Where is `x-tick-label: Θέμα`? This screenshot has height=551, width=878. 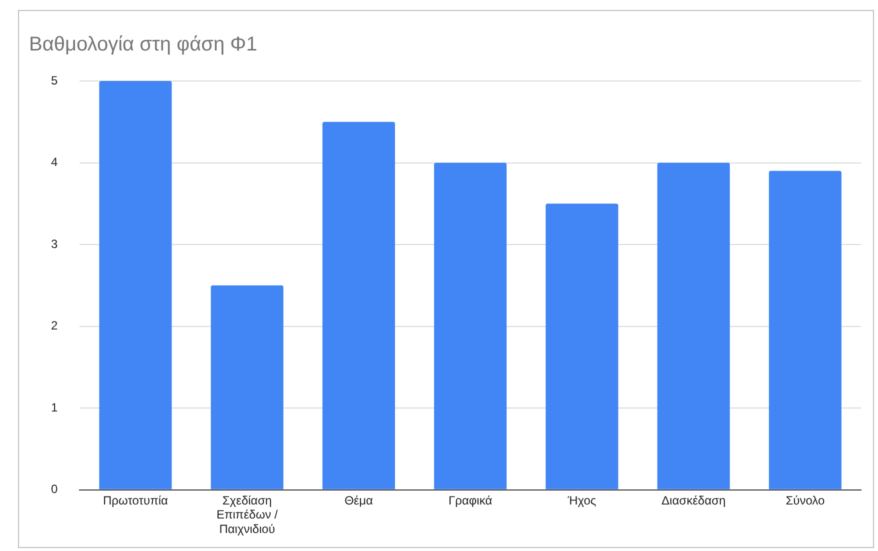 x-tick-label: Θέμα is located at coordinates (359, 500).